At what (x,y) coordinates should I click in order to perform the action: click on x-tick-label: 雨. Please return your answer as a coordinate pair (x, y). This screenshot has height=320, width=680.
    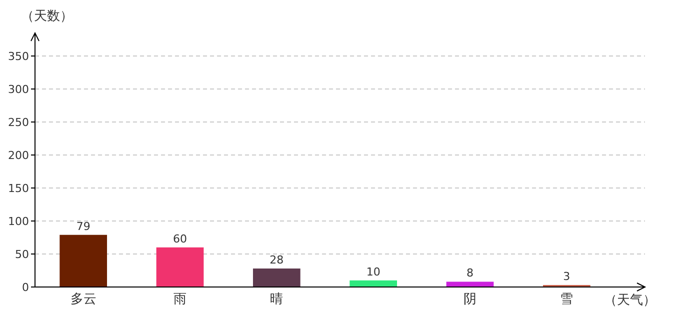
    Looking at the image, I should click on (180, 299).